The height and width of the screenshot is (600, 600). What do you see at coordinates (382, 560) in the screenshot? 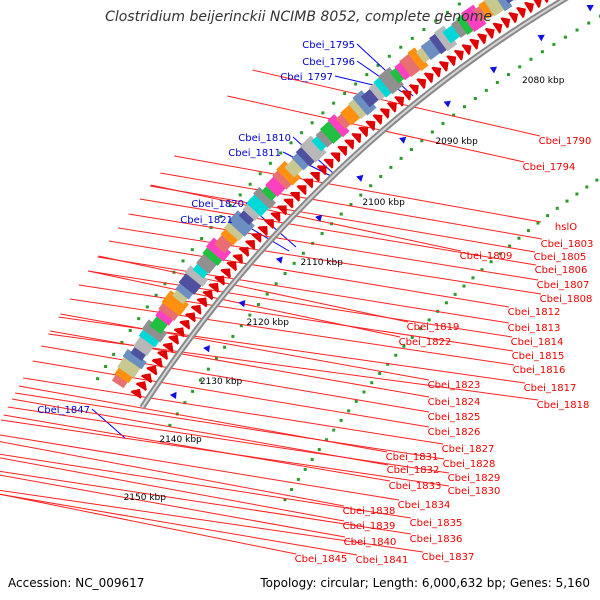
I see `gene-label-right: Cbei_1841` at bounding box center [382, 560].